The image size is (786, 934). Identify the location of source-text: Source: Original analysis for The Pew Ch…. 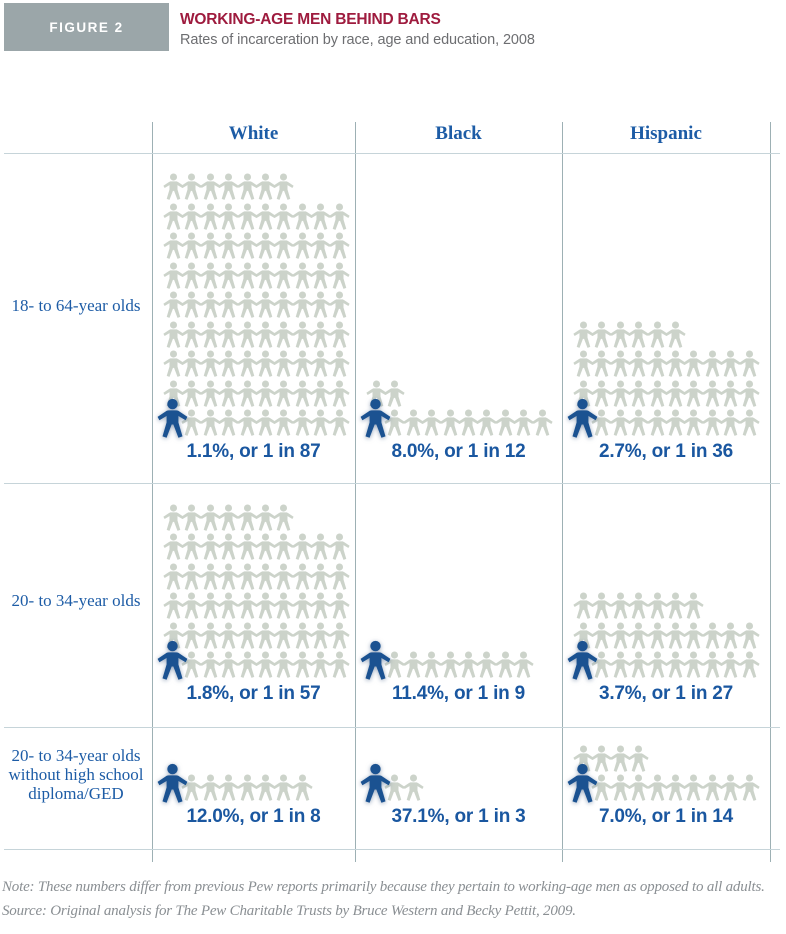
(289, 911).